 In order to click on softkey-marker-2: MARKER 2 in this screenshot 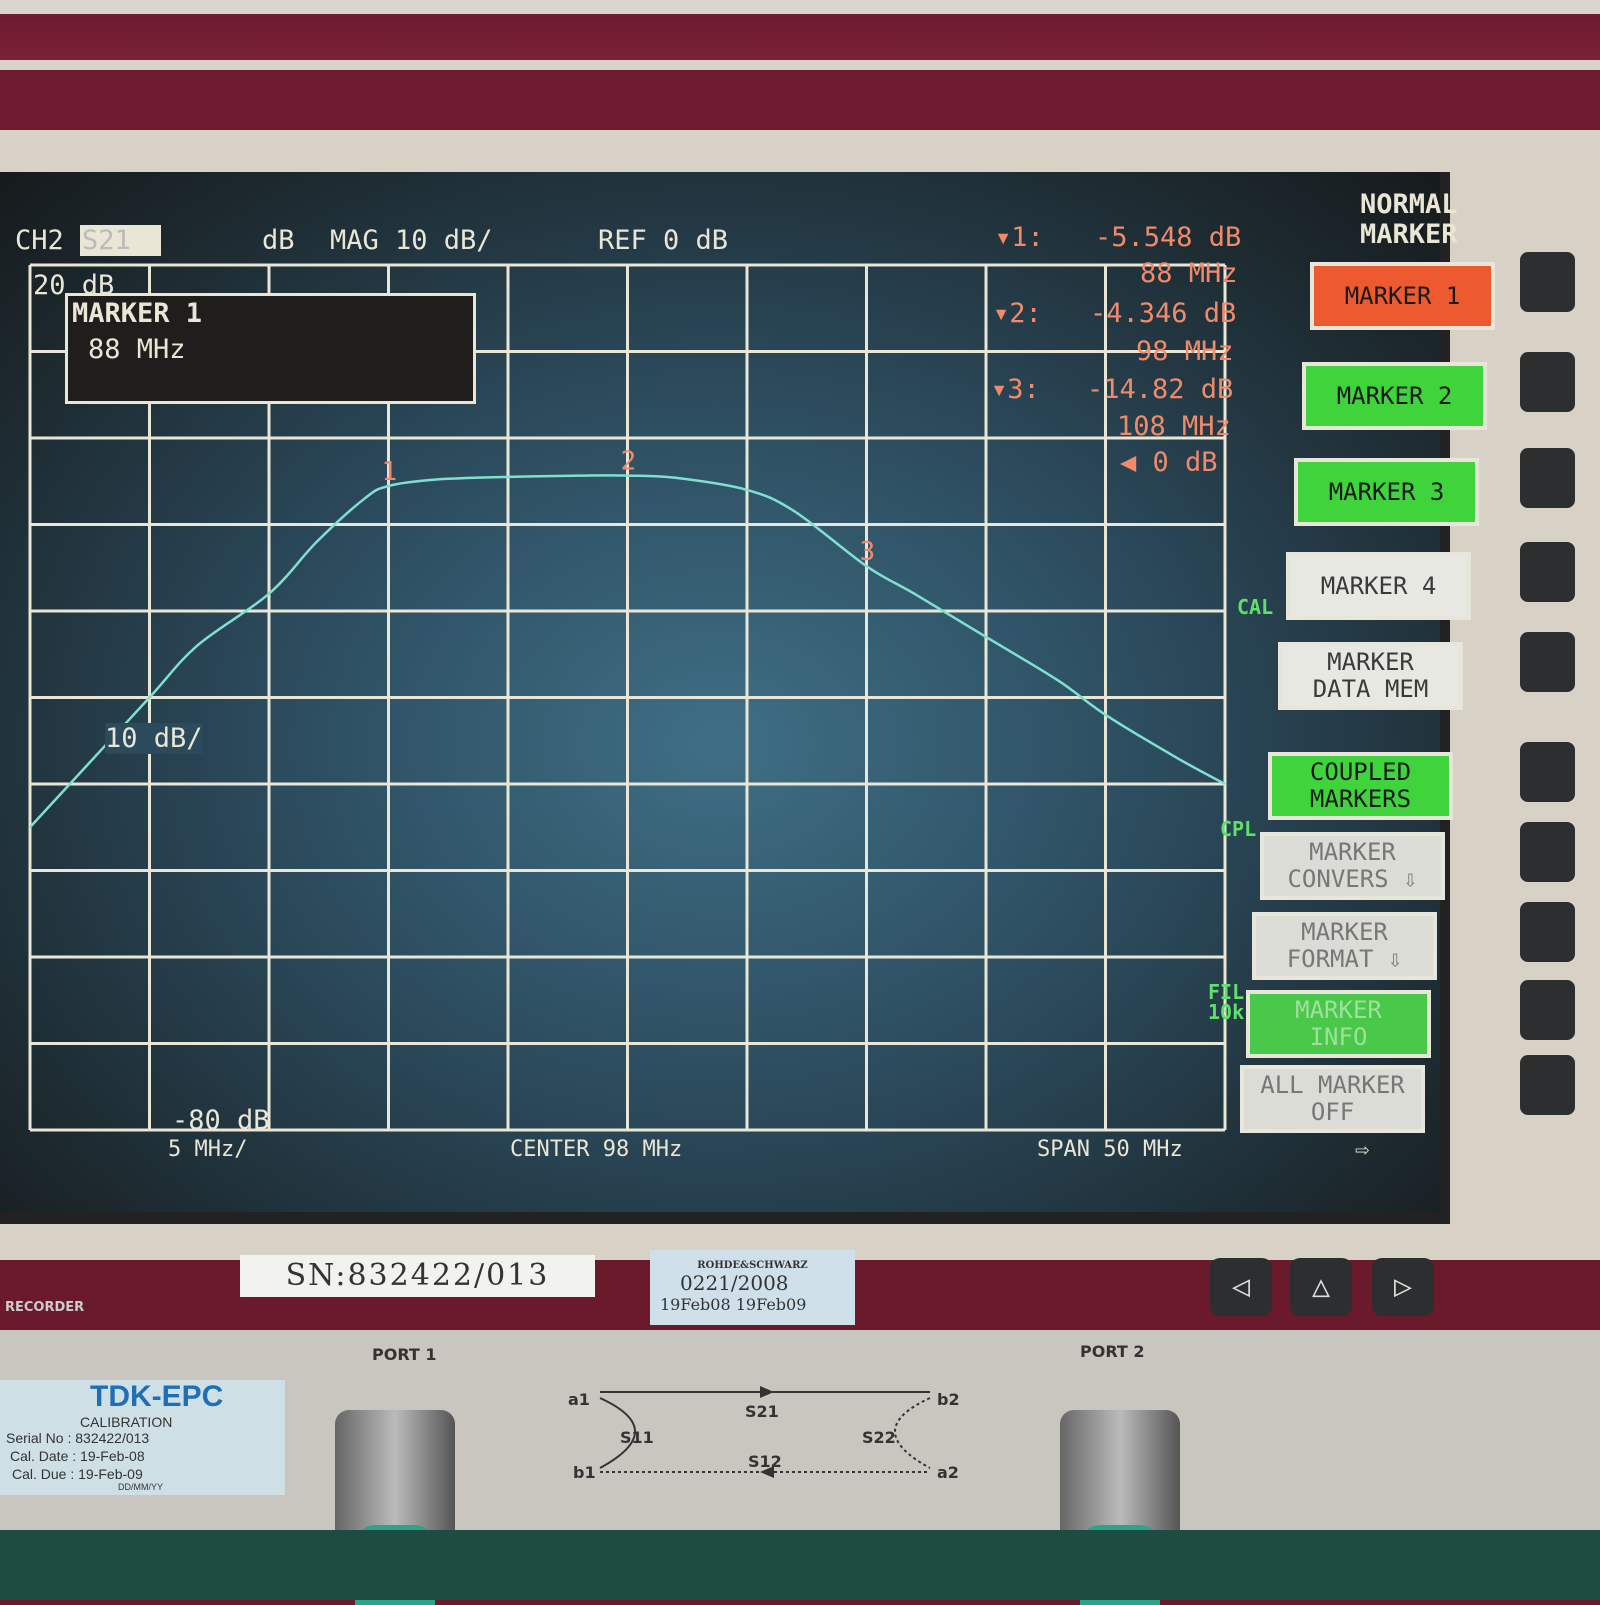, I will do `click(1394, 396)`.